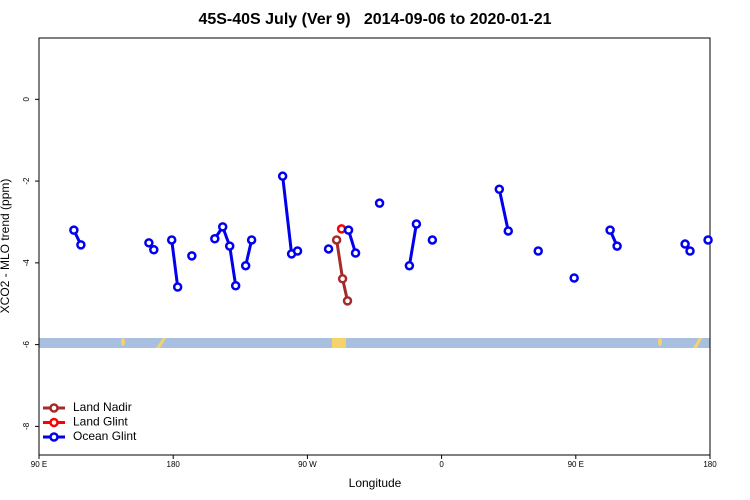  I want to click on x-axis-label: Longitude, so click(375, 483).